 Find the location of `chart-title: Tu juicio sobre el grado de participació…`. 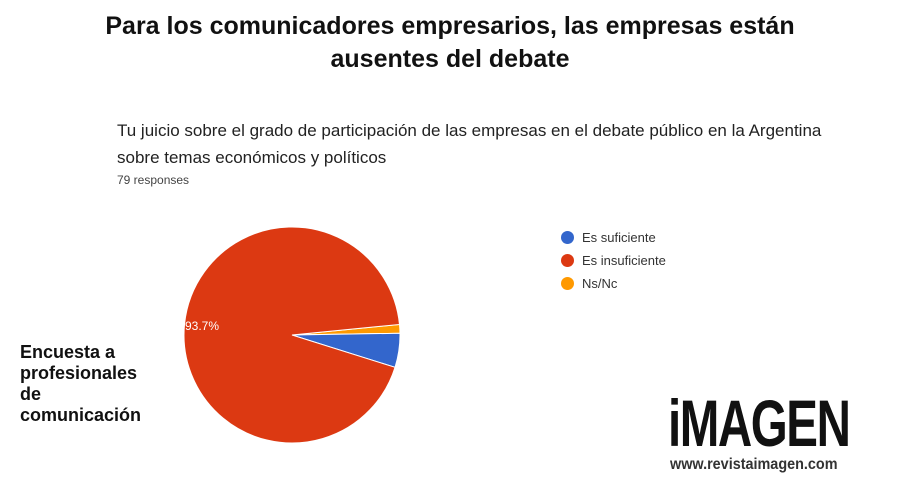

chart-title: Tu juicio sobre el grado de participació… is located at coordinates (469, 144).